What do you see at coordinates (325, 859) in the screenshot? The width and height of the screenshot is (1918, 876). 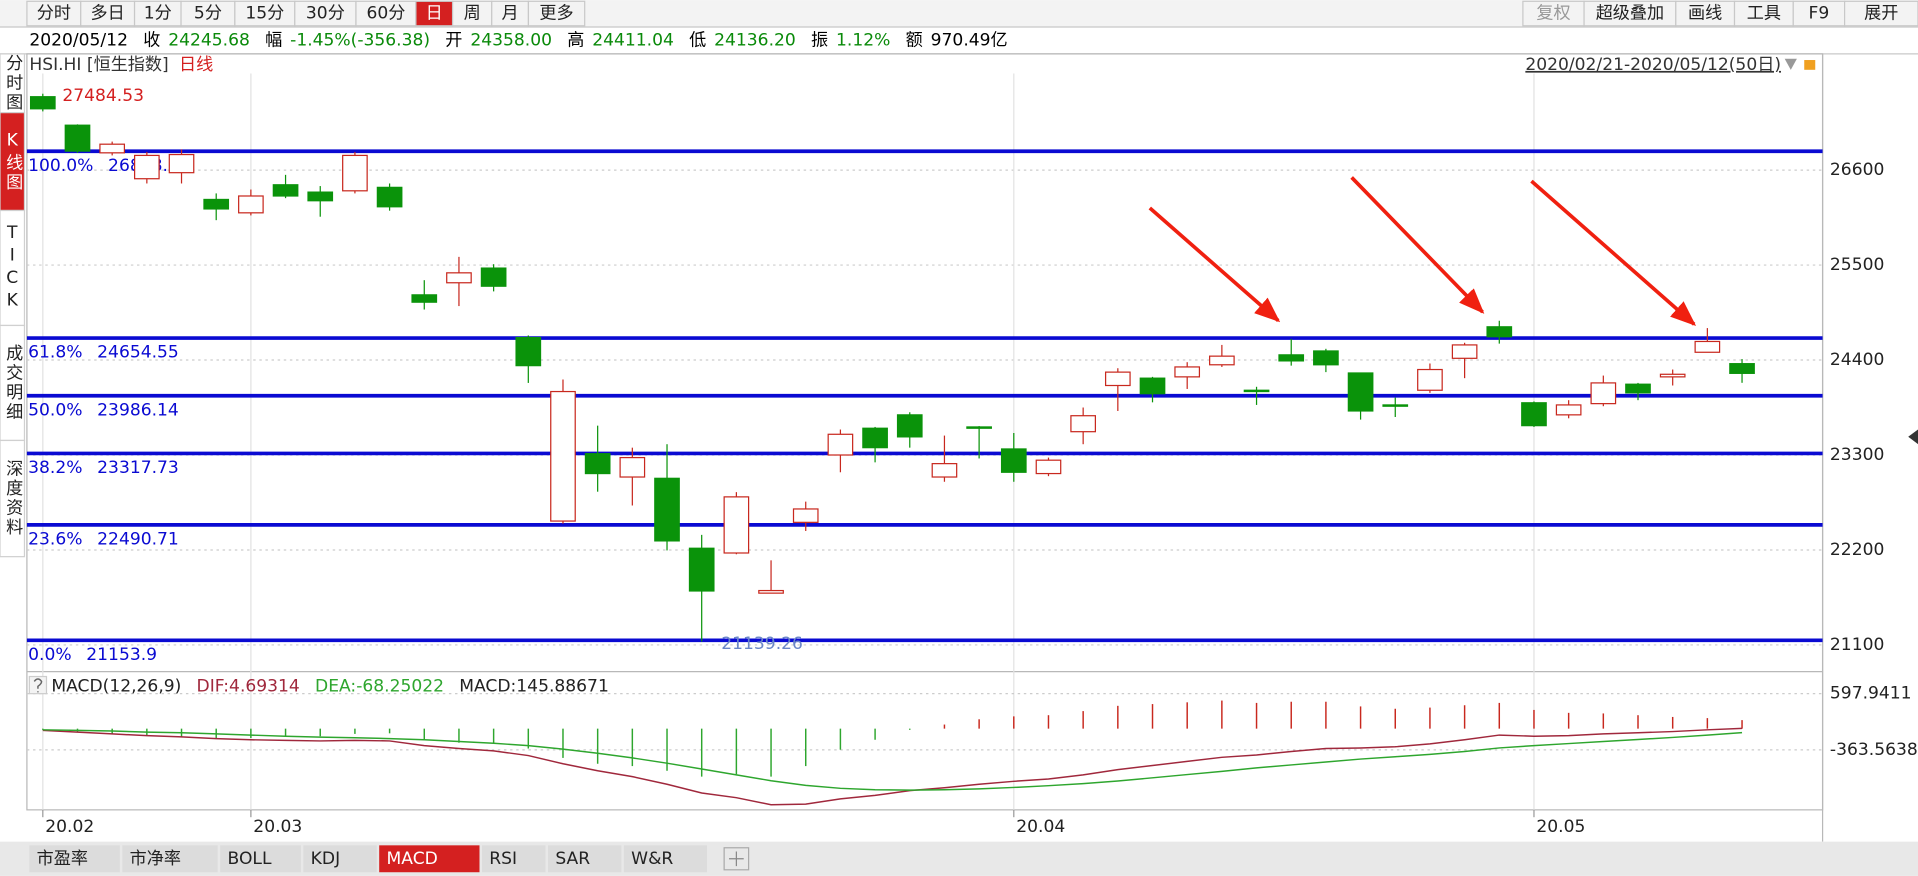 I see `bottom-tab: KDJ` at bounding box center [325, 859].